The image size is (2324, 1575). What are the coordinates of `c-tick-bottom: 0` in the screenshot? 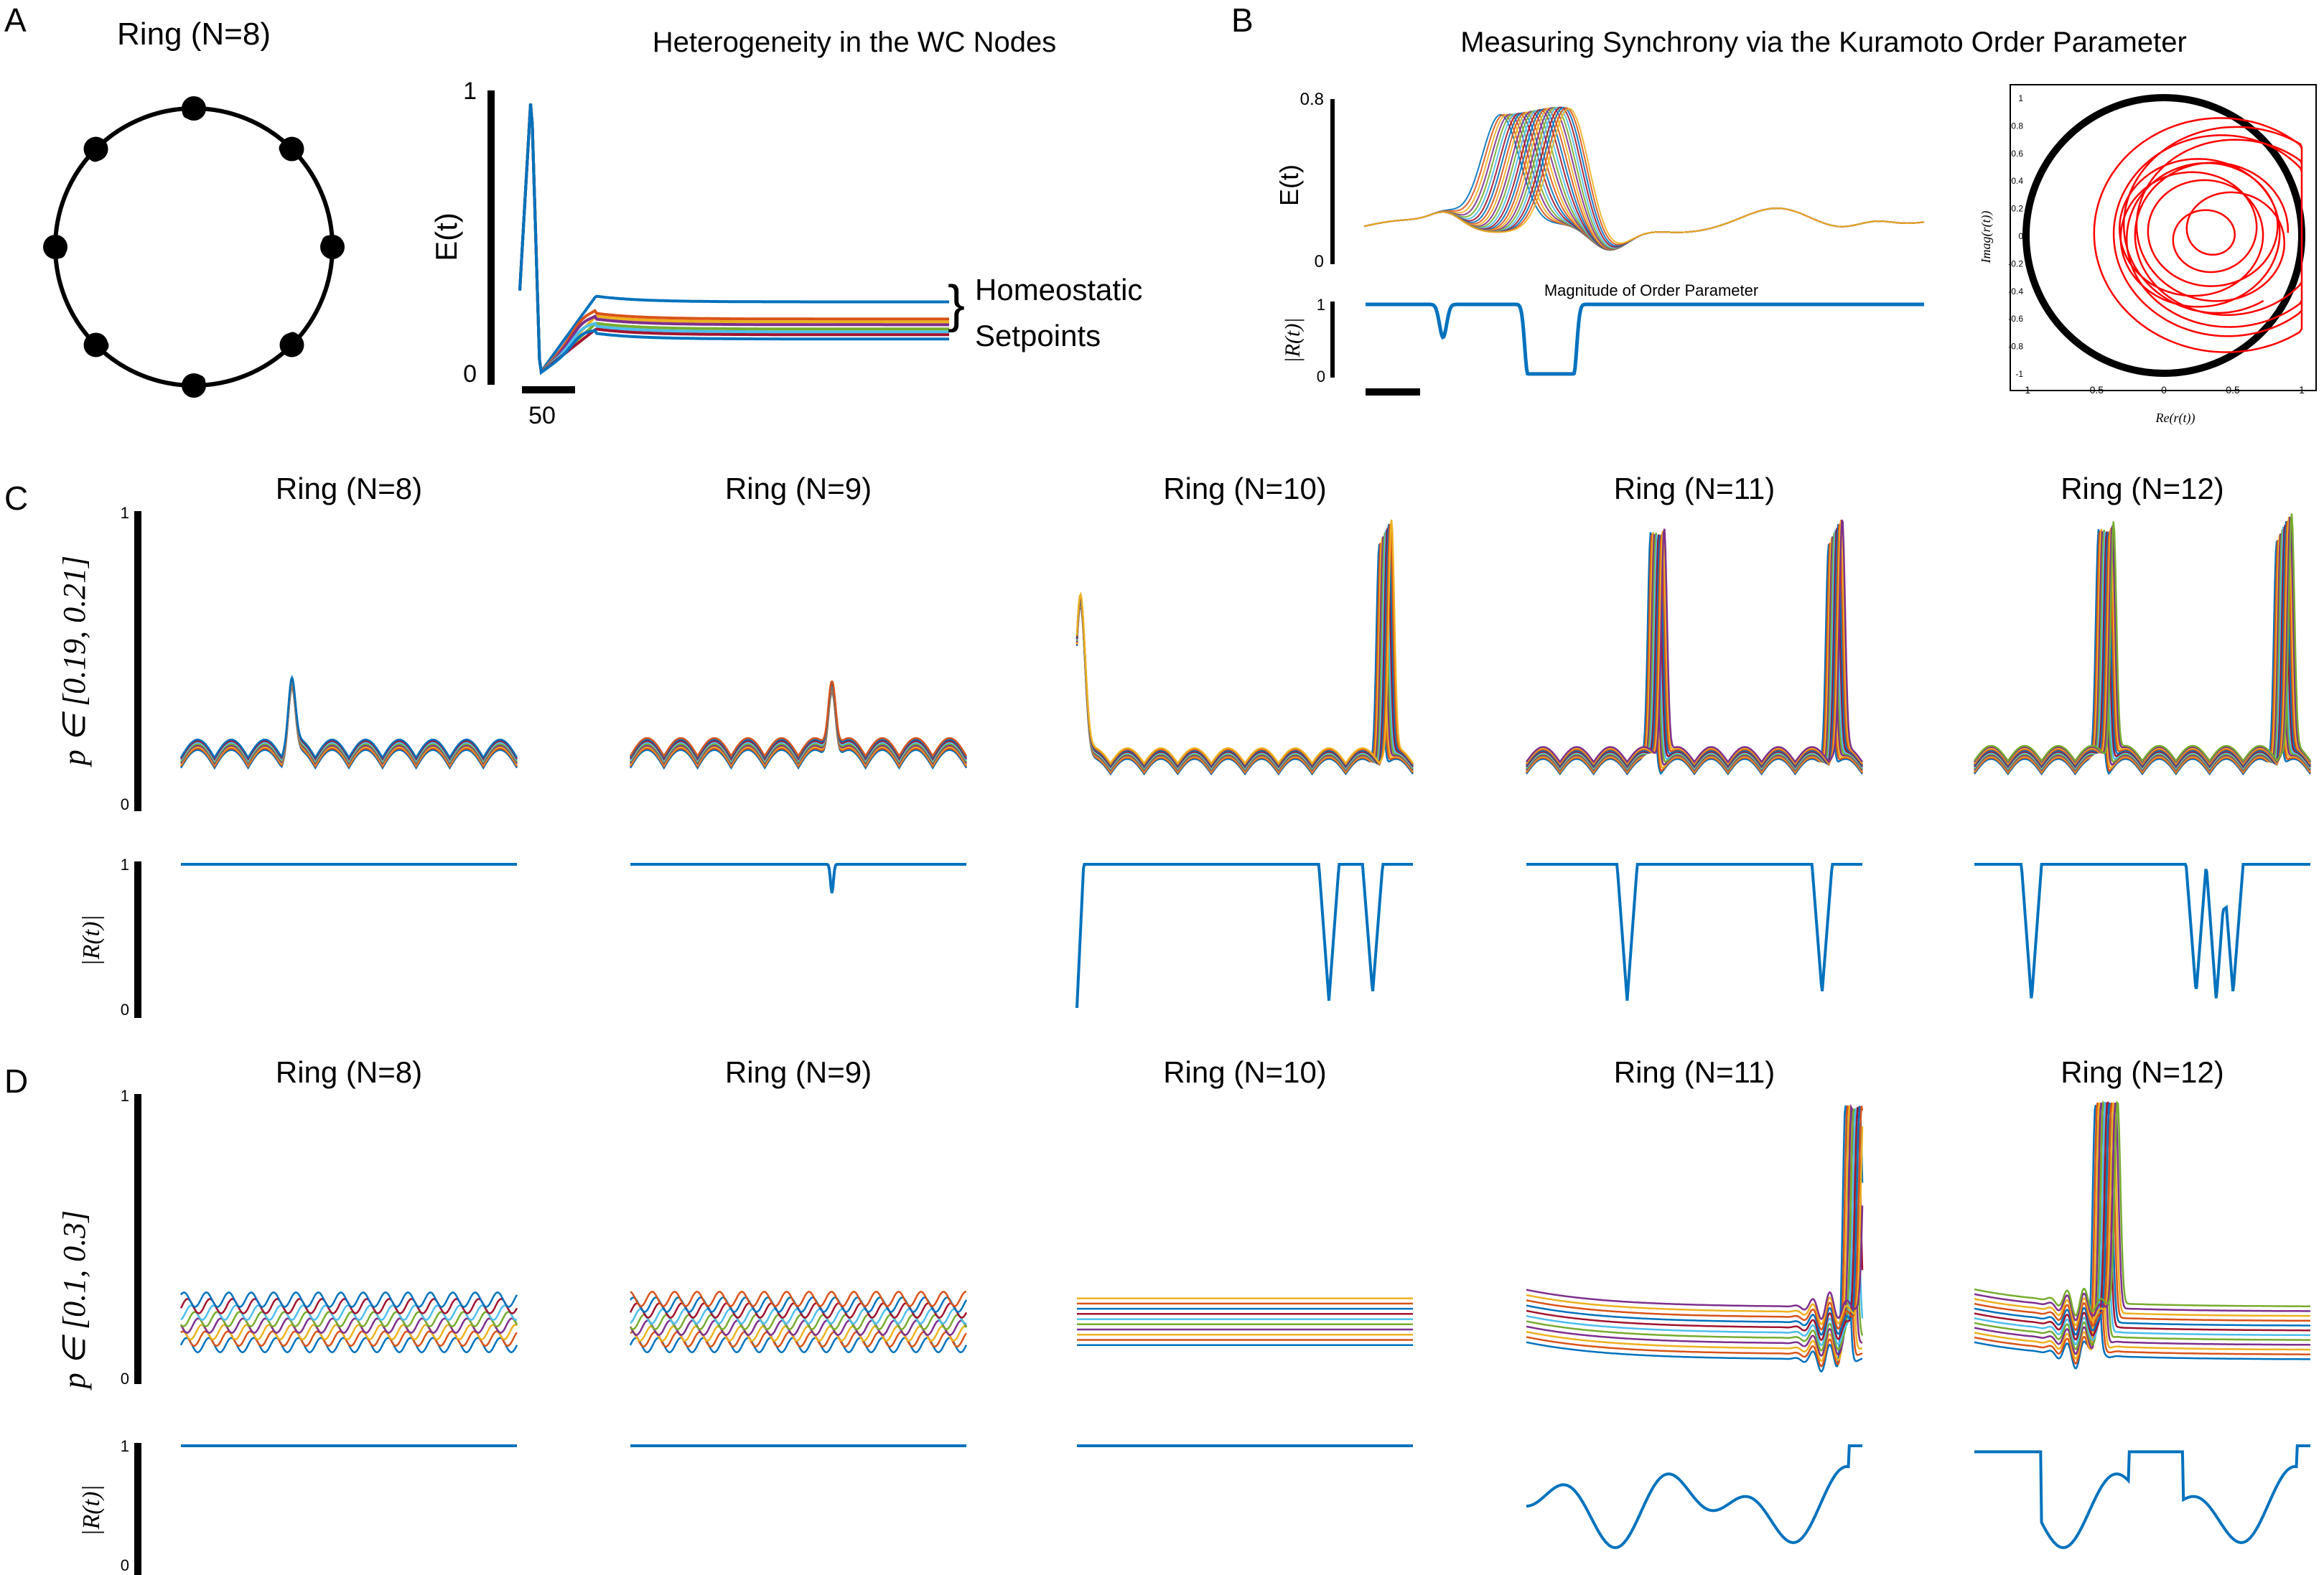 It's located at (125, 804).